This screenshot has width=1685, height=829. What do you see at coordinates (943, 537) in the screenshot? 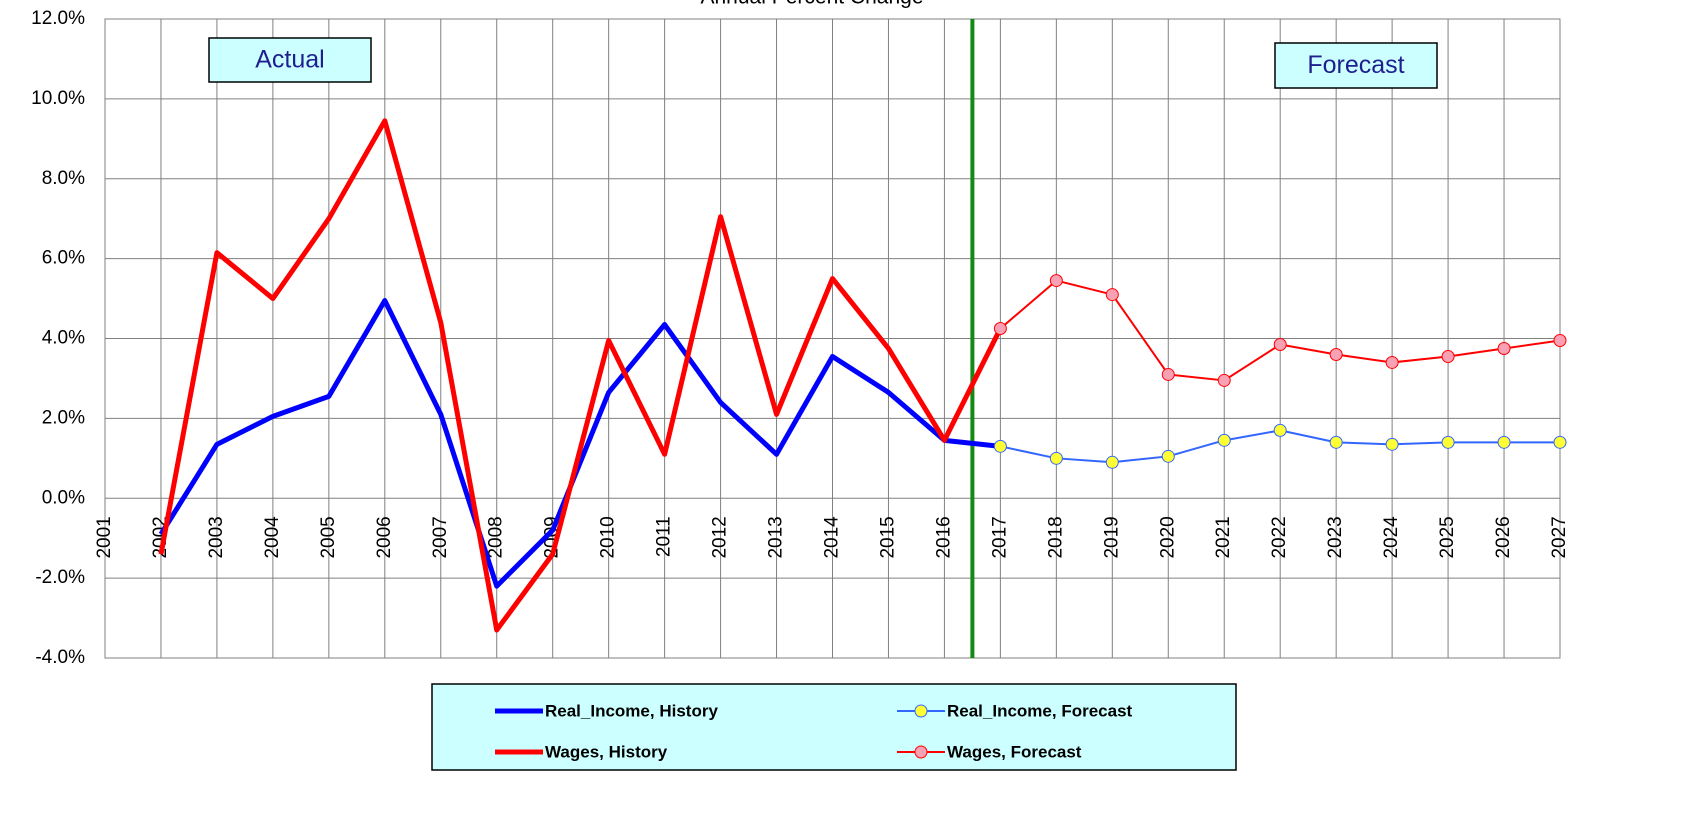
I see `x-tick-label: 2016` at bounding box center [943, 537].